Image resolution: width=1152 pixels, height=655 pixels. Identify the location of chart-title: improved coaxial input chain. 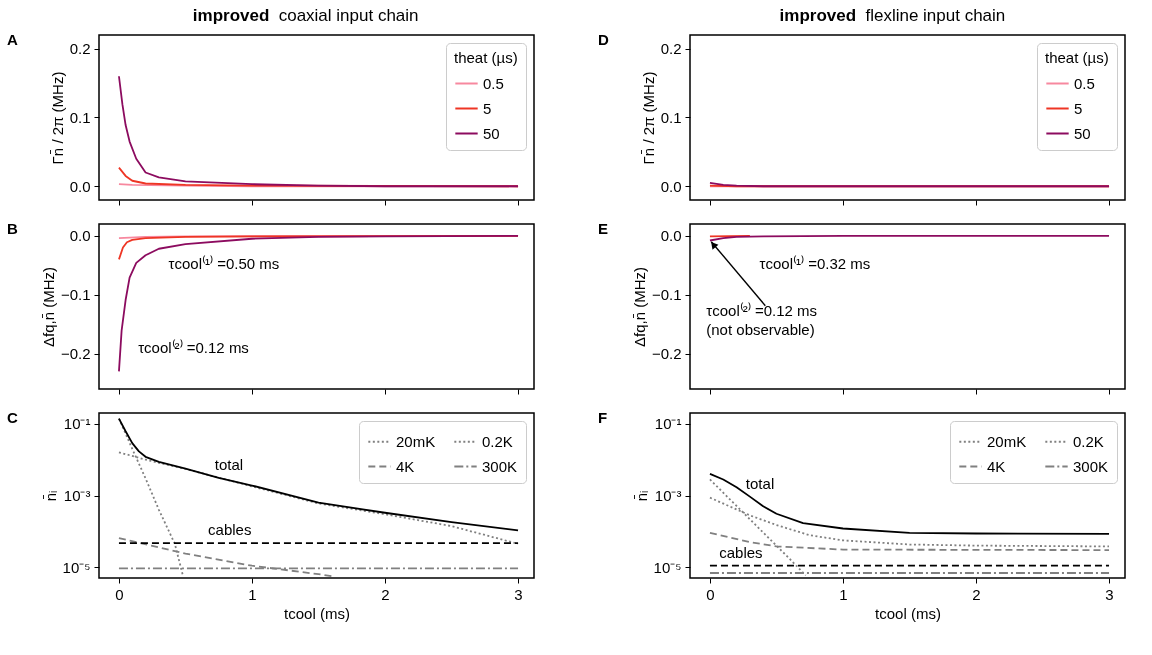
(305, 15).